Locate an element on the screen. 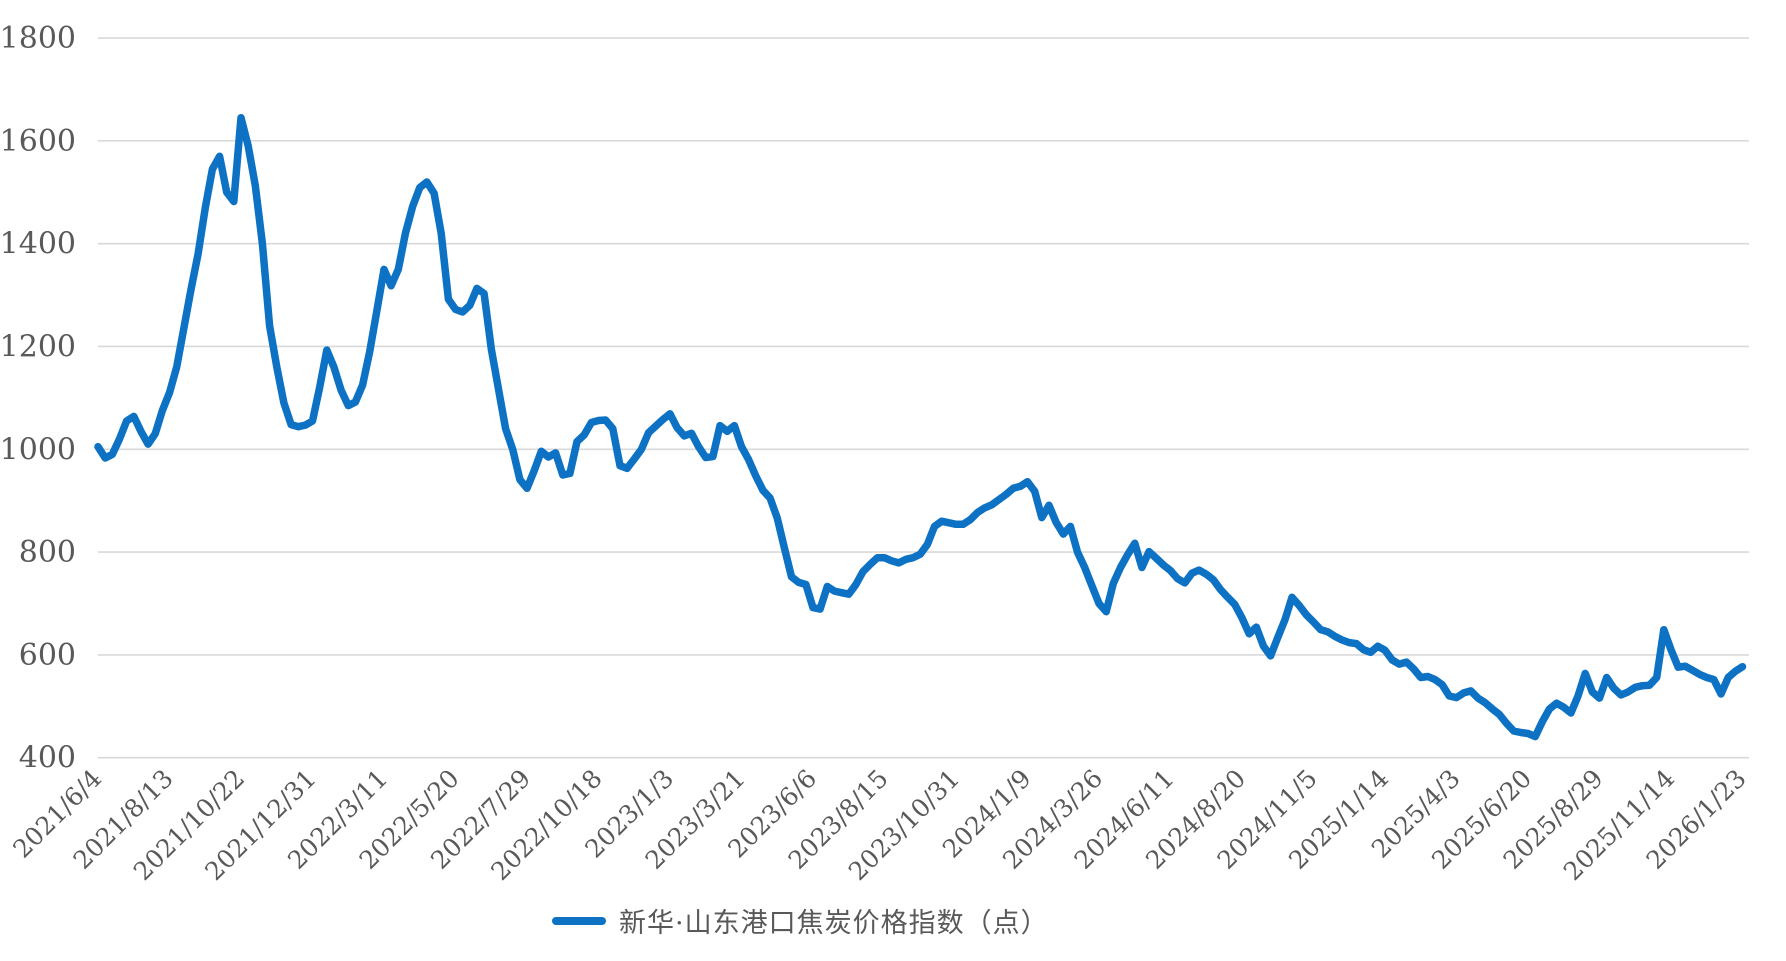 The width and height of the screenshot is (1786, 961). y-axis-tick-label: 1000 is located at coordinates (38, 449).